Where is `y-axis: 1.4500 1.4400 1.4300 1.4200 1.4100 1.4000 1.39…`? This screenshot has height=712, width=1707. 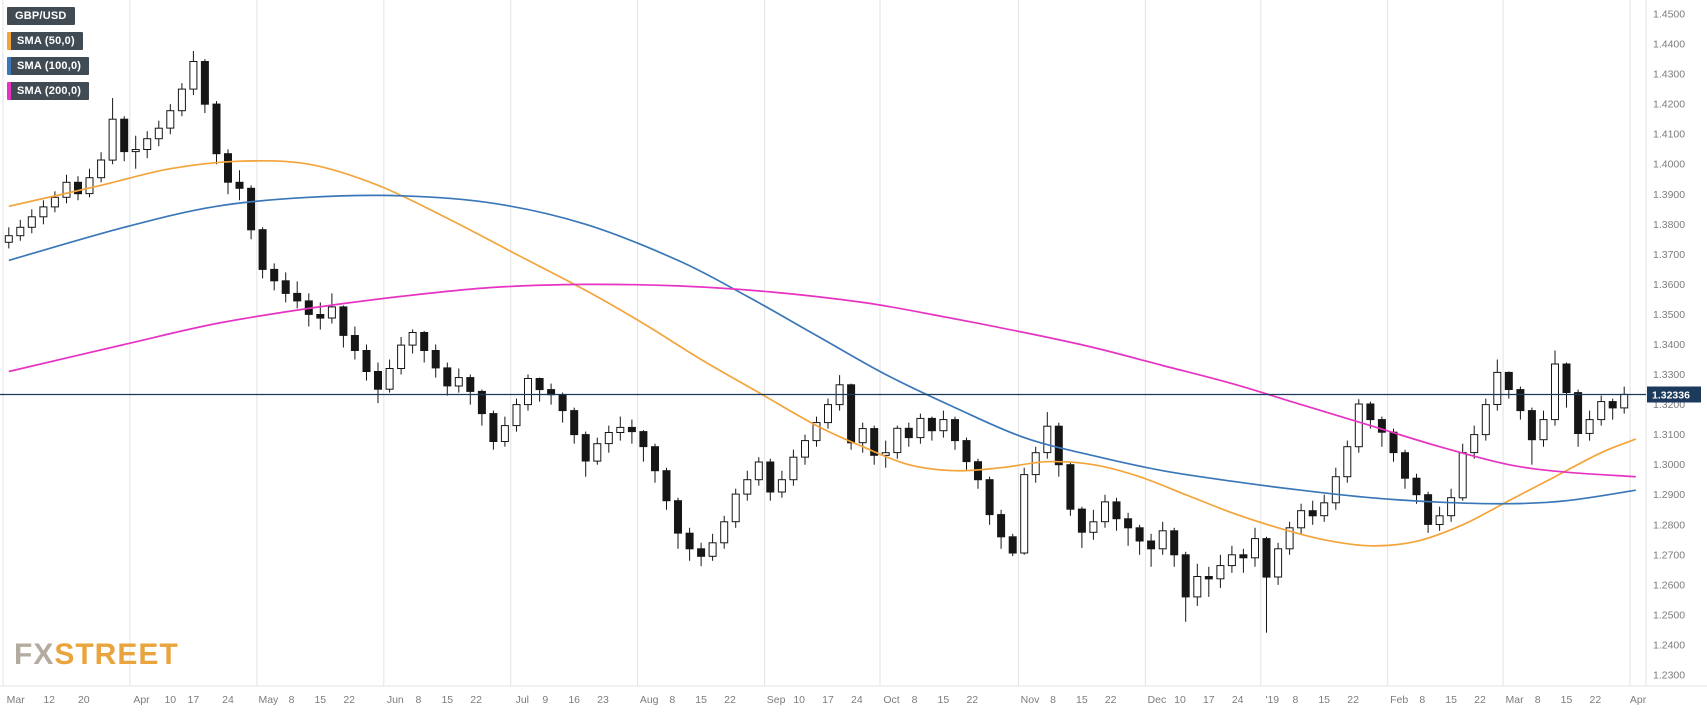 y-axis: 1.4500 1.4400 1.4300 1.4200 1.4100 1.4000 1.39… is located at coordinates (1669, 345).